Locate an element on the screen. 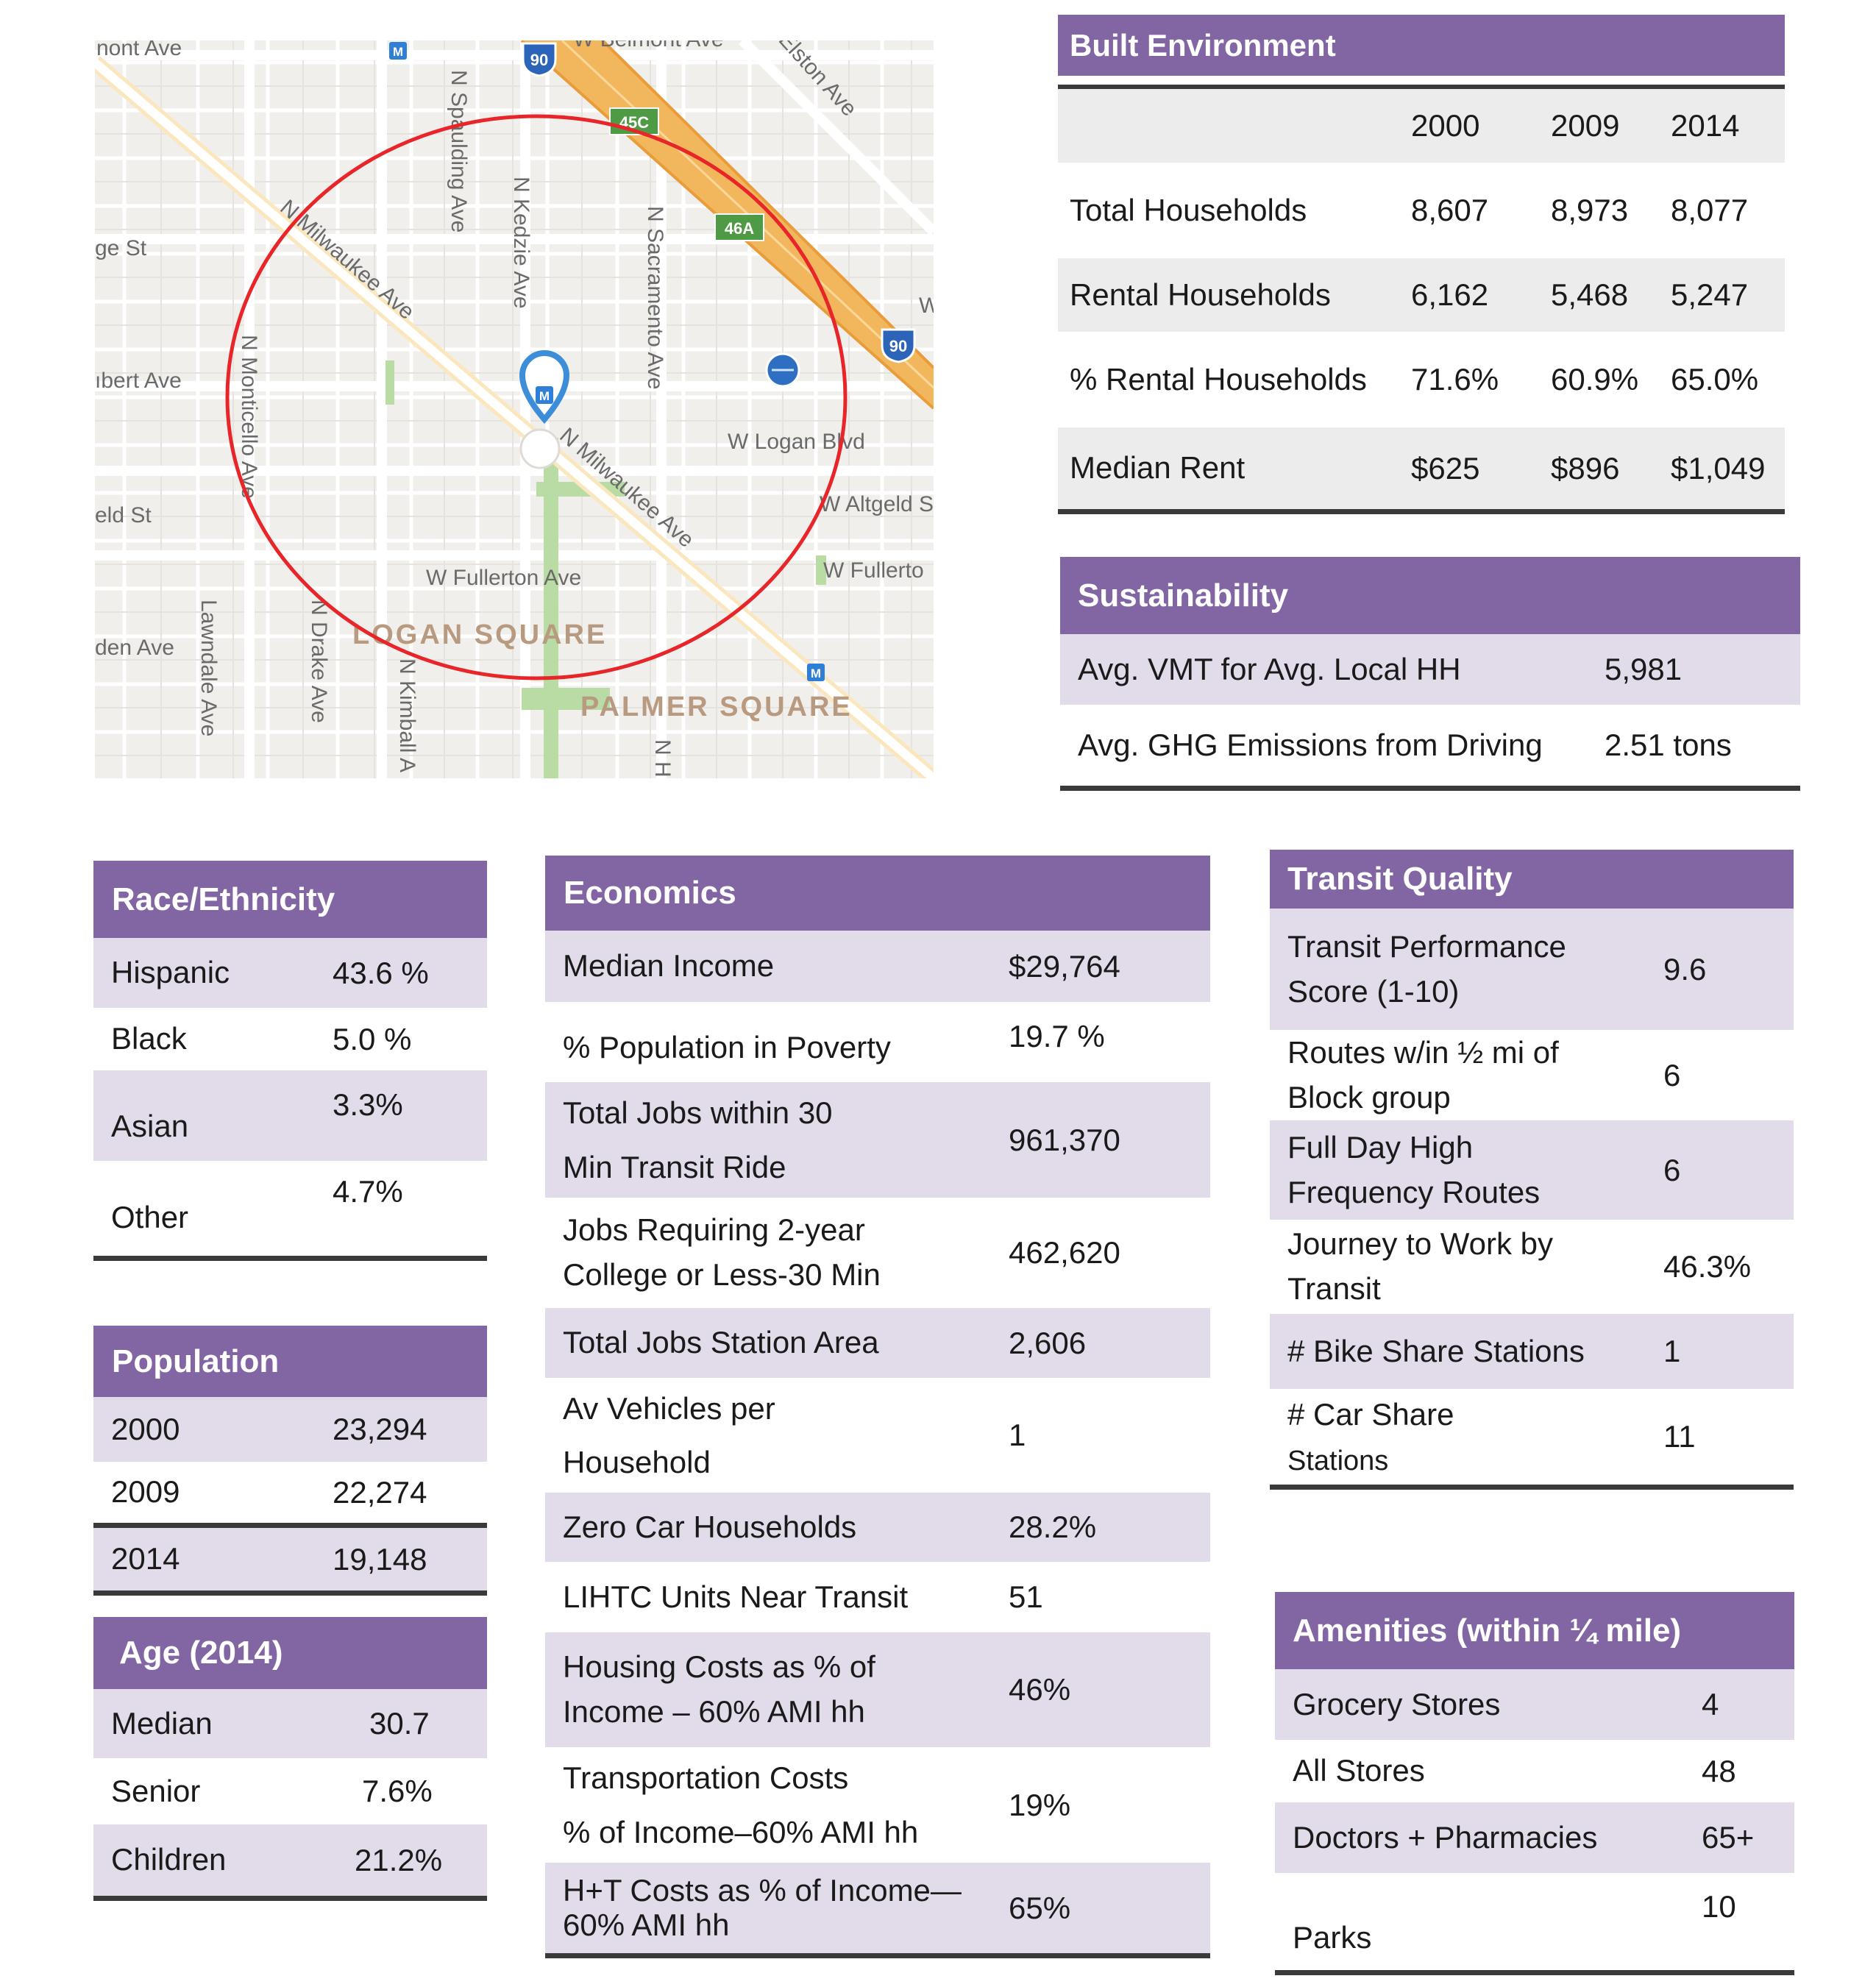  row-label: Zero Car Households is located at coordinates (710, 1526).